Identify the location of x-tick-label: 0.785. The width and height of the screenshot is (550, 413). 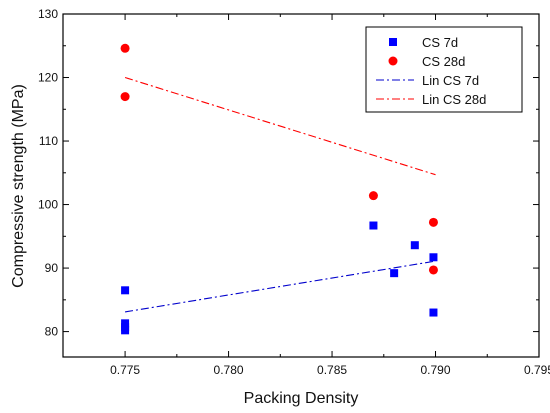
(332, 370).